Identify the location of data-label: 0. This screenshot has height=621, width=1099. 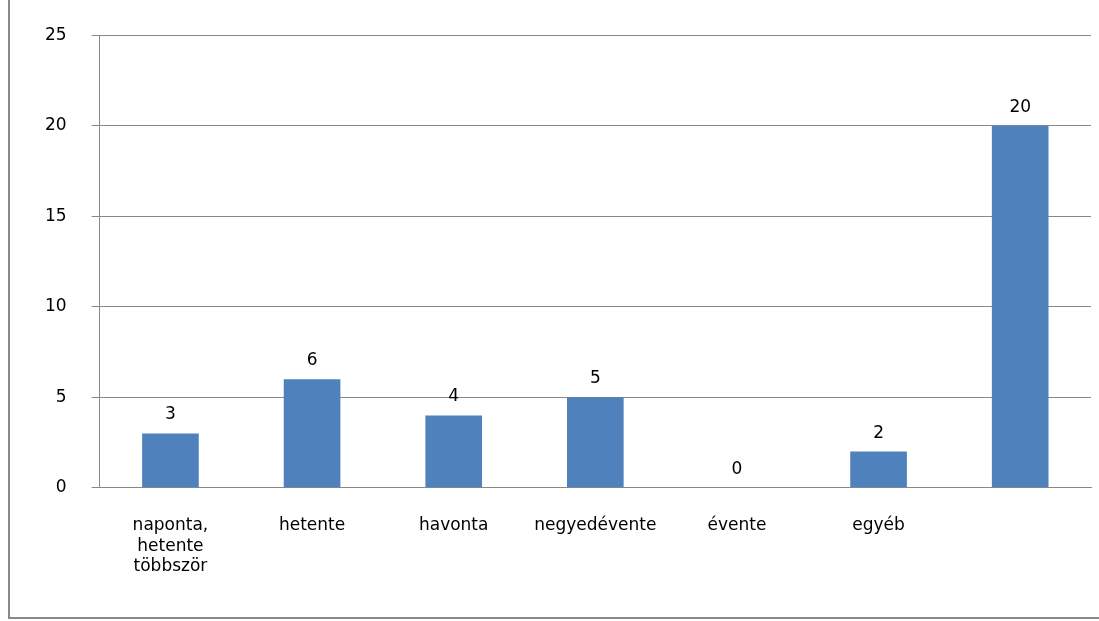
(737, 467).